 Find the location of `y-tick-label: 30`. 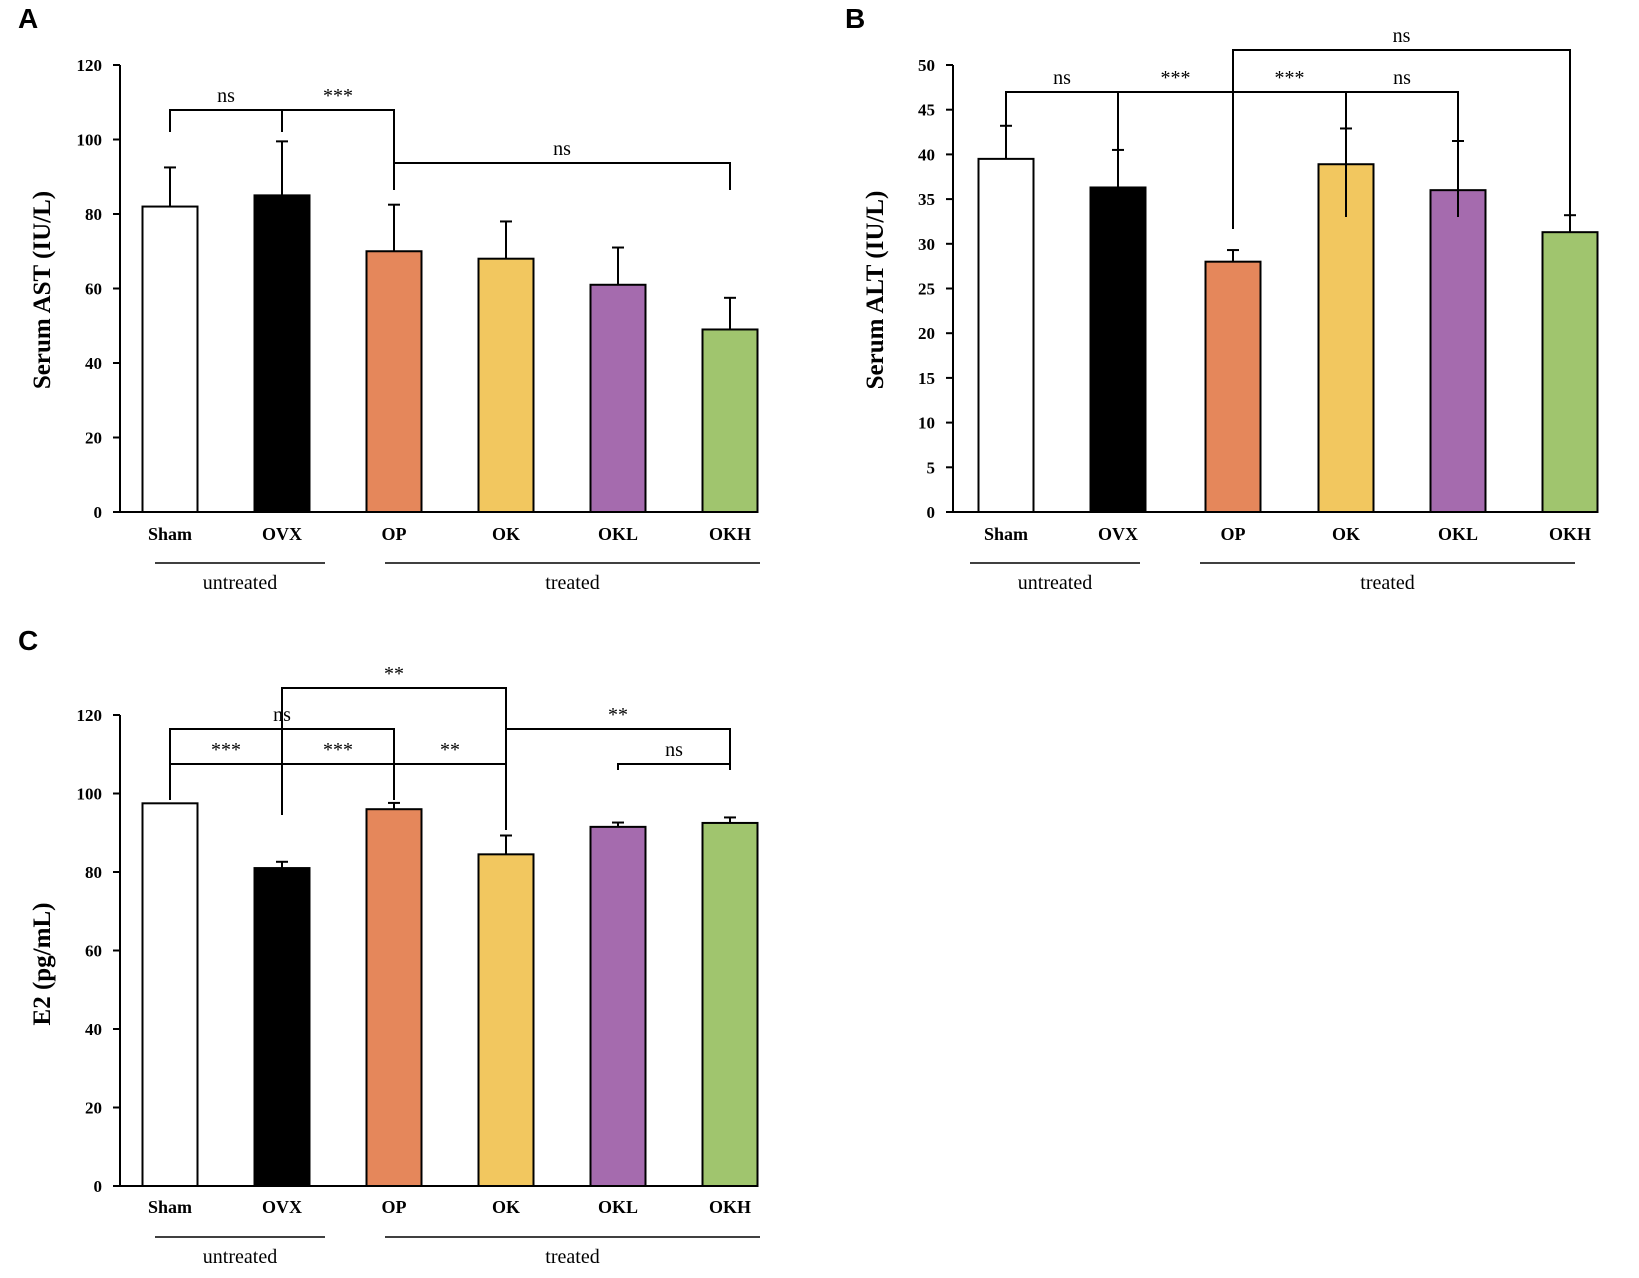

y-tick-label: 30 is located at coordinates (926, 244).